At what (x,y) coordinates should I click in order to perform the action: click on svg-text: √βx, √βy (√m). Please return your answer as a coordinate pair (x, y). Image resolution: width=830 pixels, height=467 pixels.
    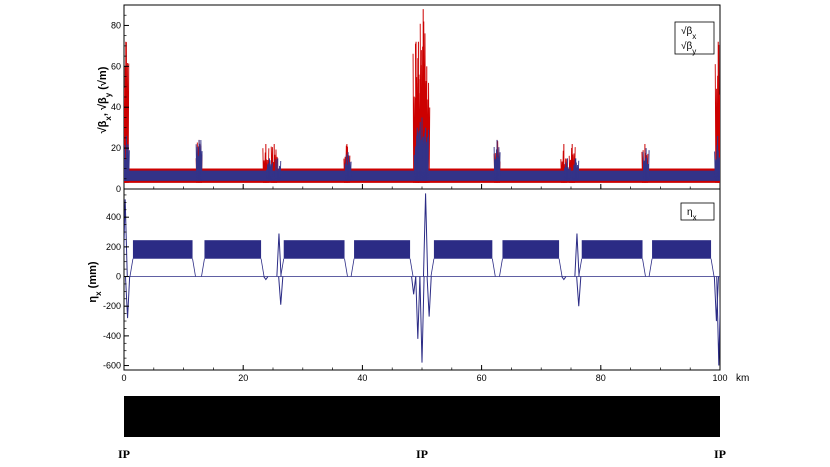
    Looking at the image, I should click on (105, 99).